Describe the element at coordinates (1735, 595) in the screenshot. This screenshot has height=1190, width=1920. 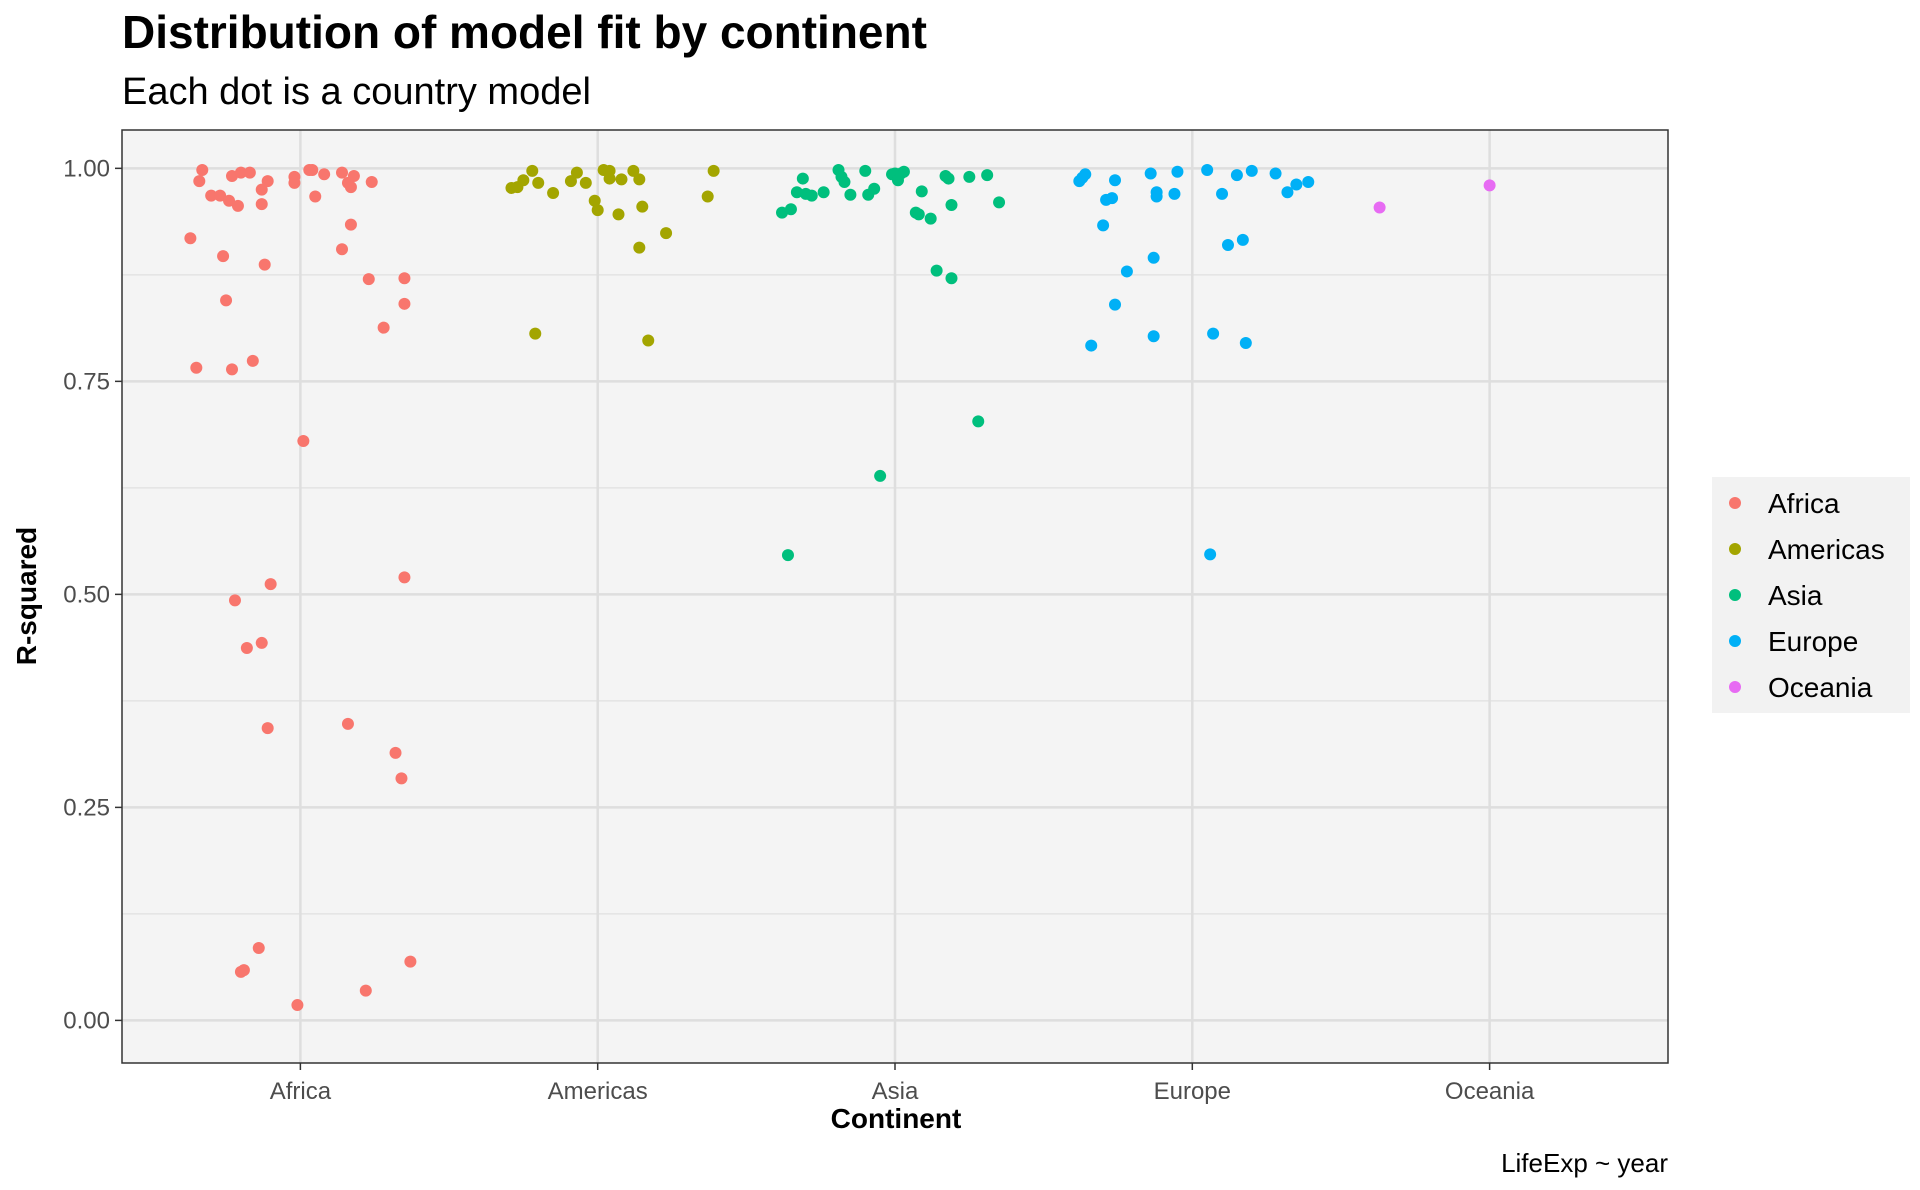
I see `legend-key-asia` at that location.